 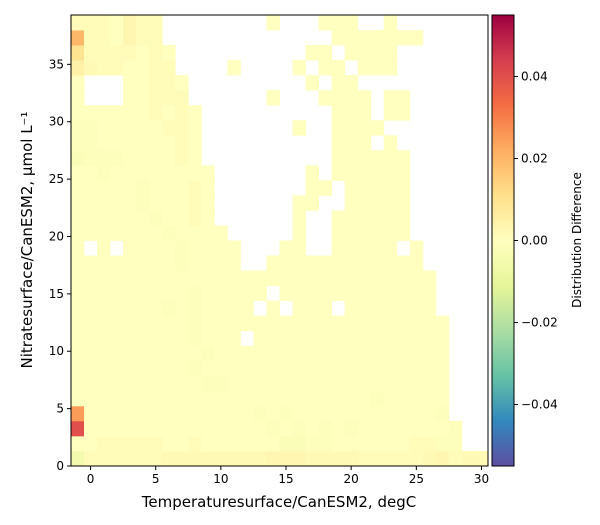 What do you see at coordinates (60, 409) in the screenshot?
I see `y-tick-label: 5` at bounding box center [60, 409].